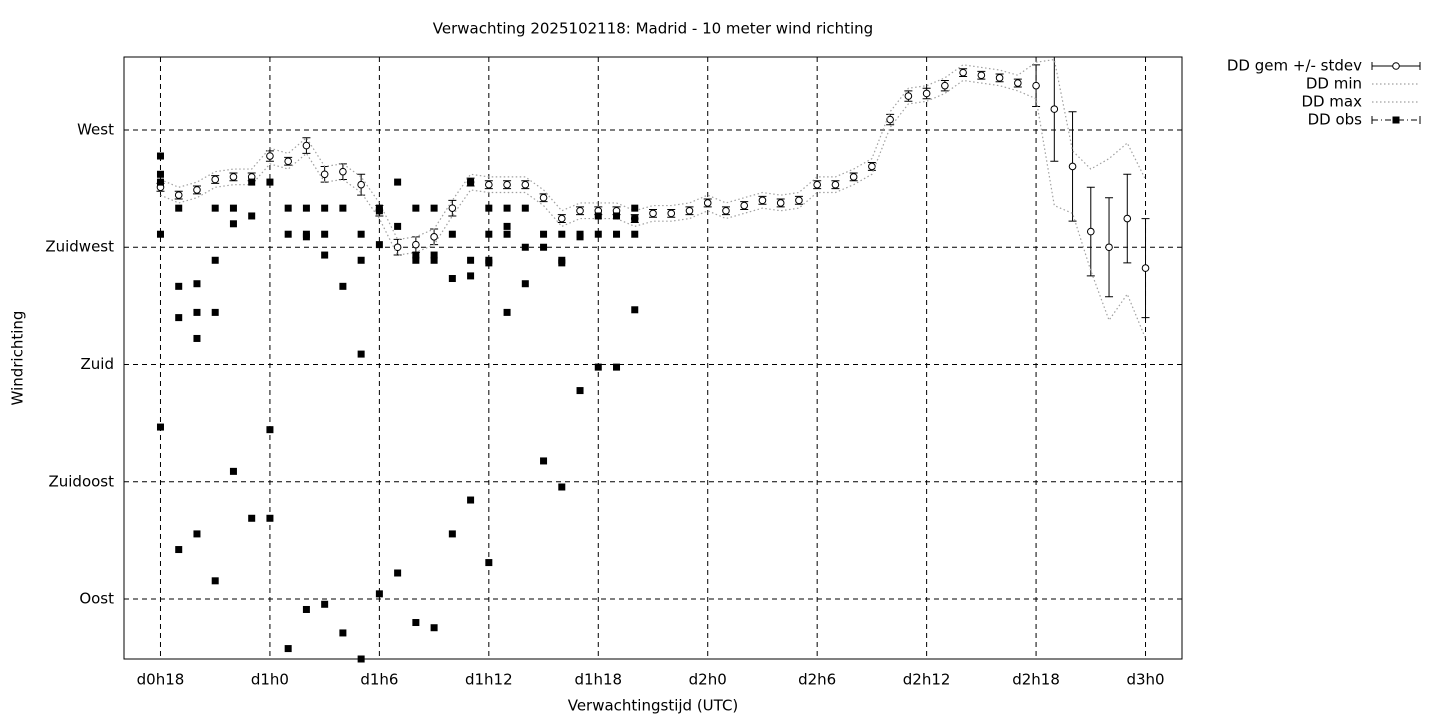  What do you see at coordinates (927, 680) in the screenshot?
I see `x-tick-label: d2h12` at bounding box center [927, 680].